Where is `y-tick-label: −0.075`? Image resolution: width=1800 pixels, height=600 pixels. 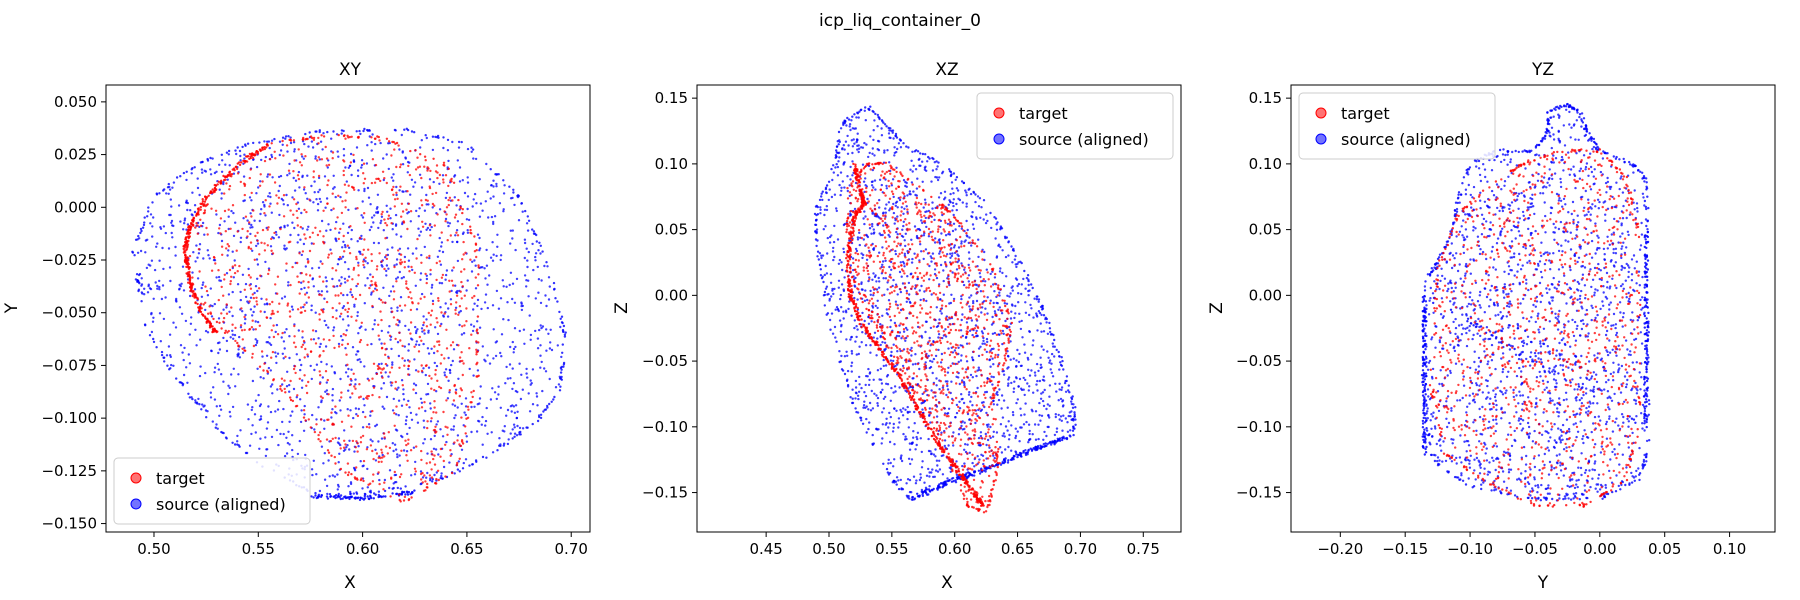 y-tick-label: −0.075 is located at coordinates (69, 365).